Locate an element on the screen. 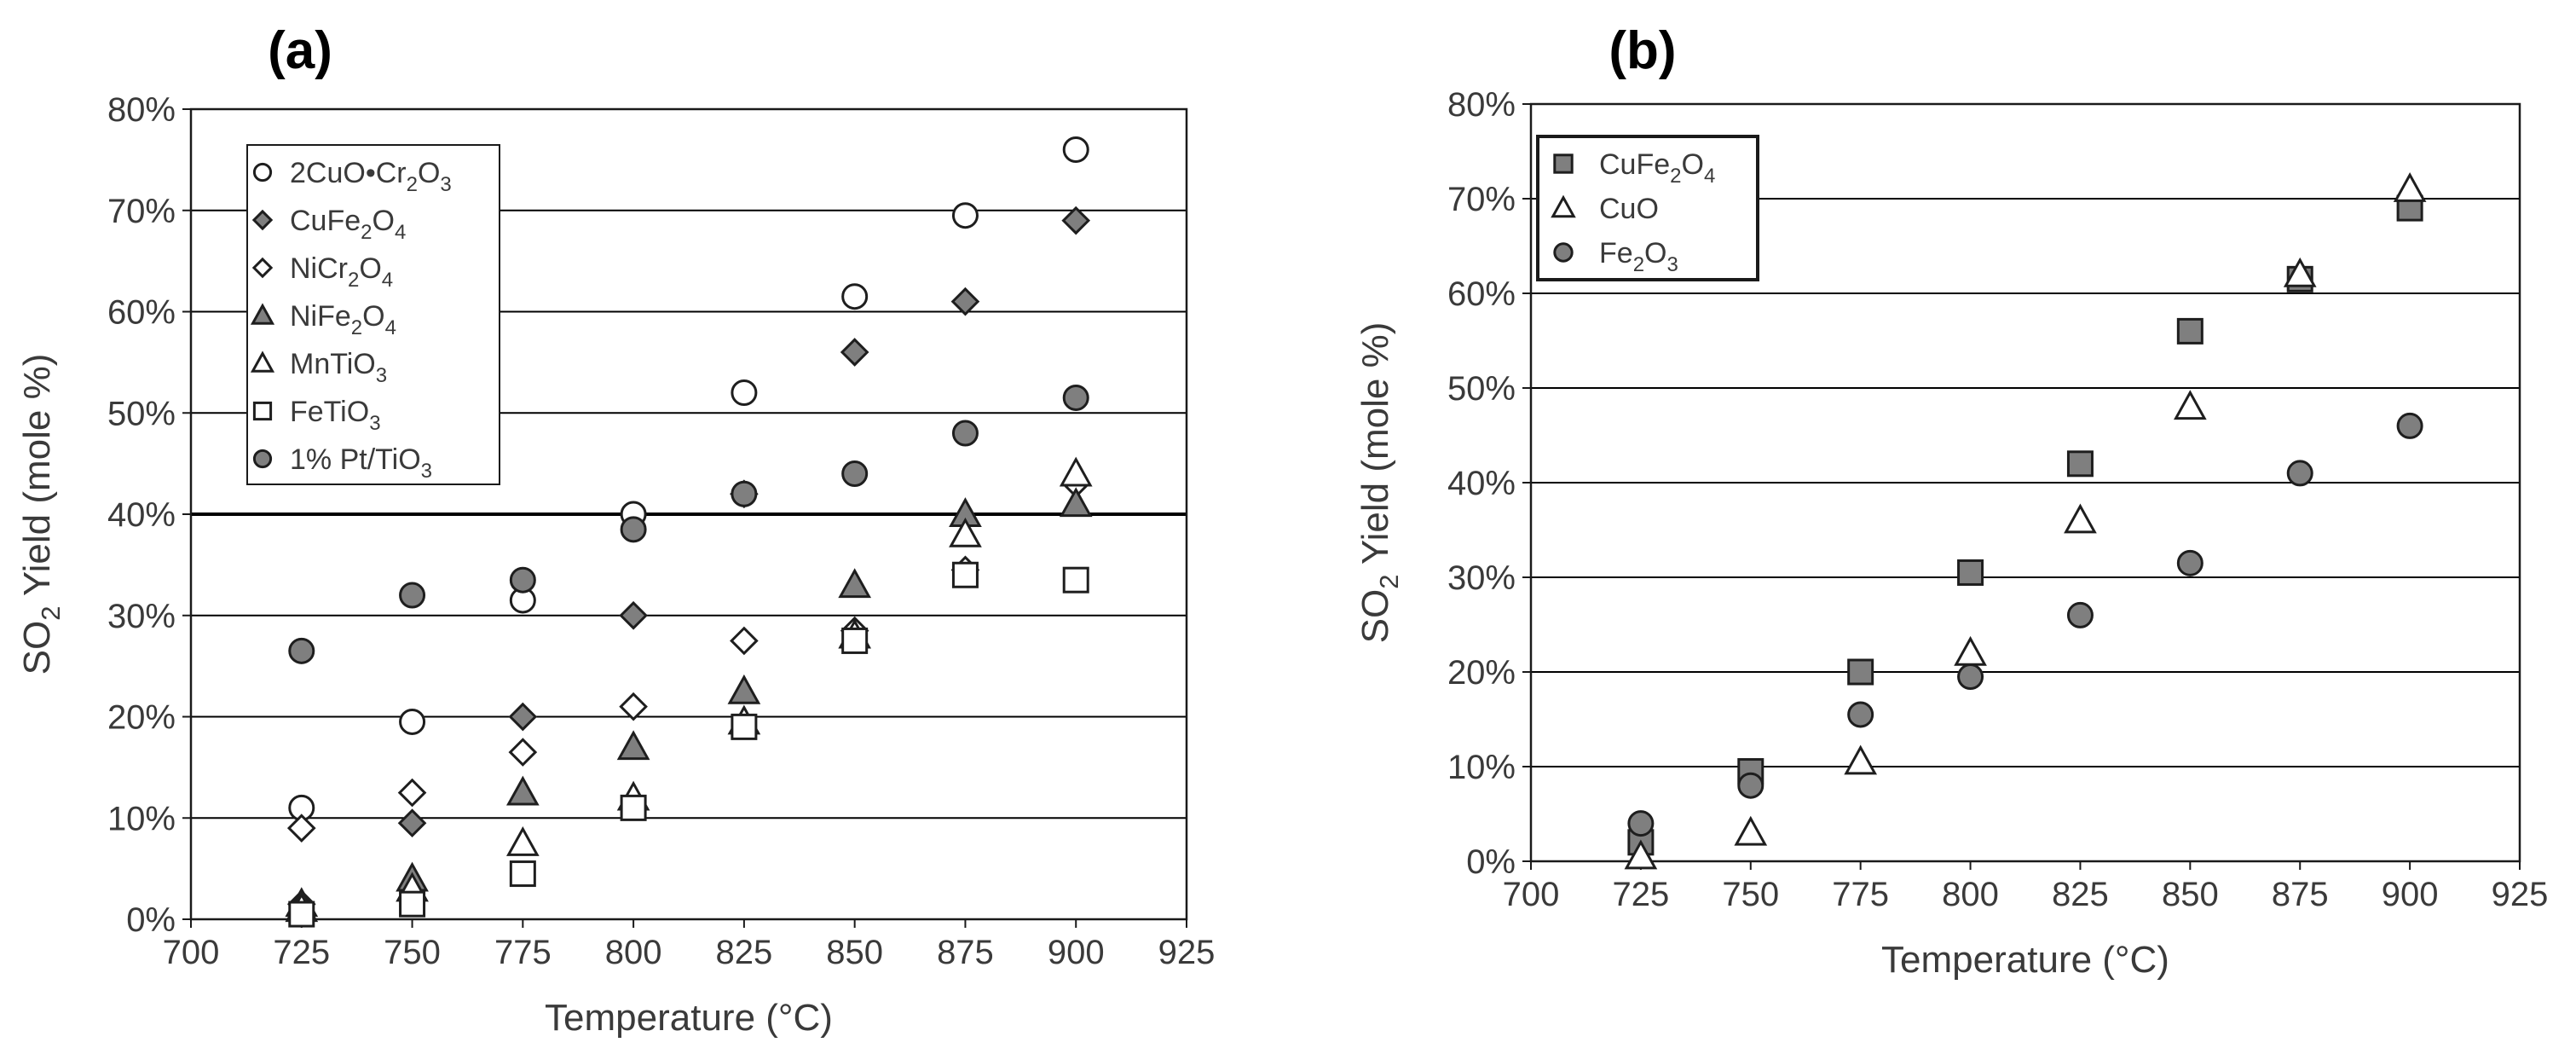  legend-label: CuO is located at coordinates (1629, 209).